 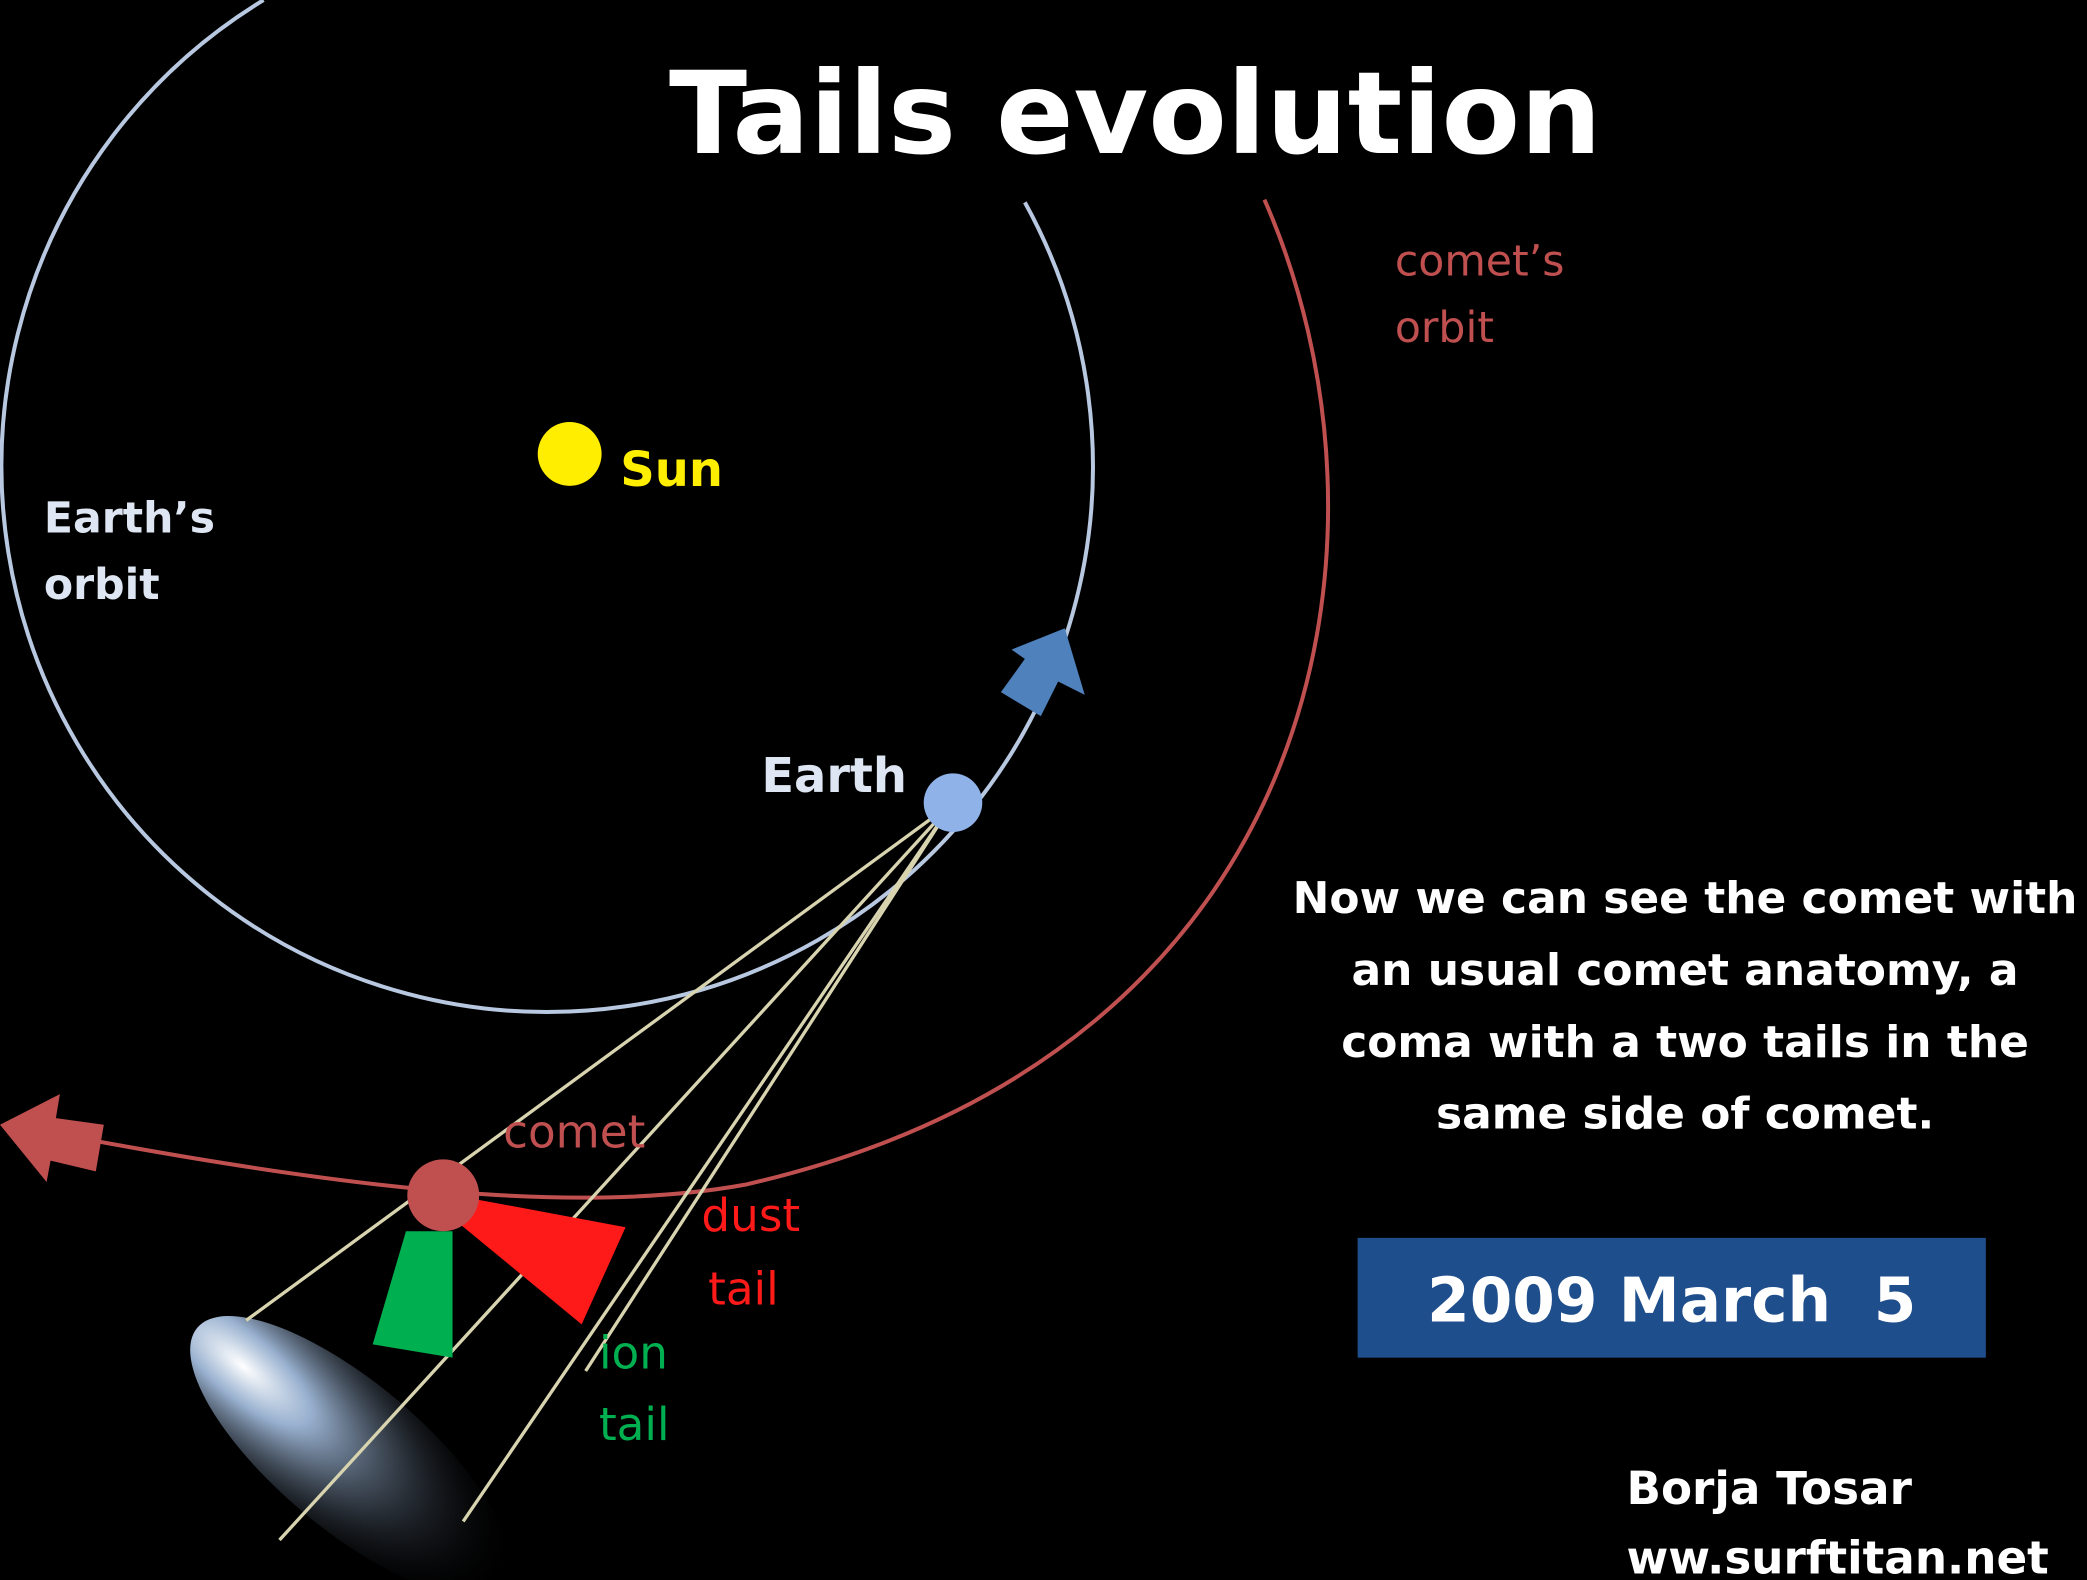 What do you see at coordinates (634, 1424) in the screenshot?
I see `ion-tail-label: tail` at bounding box center [634, 1424].